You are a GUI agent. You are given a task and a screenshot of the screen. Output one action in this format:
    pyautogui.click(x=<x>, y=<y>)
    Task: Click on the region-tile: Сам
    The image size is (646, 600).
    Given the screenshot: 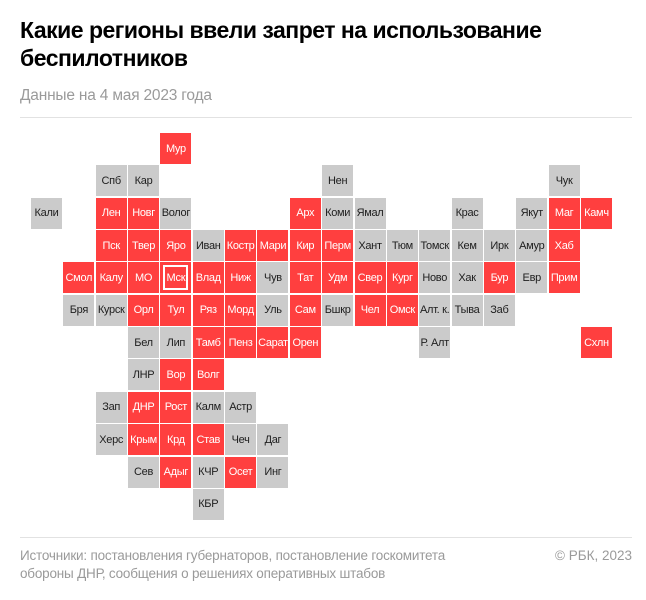 What is the action you would take?
    pyautogui.click(x=305, y=310)
    